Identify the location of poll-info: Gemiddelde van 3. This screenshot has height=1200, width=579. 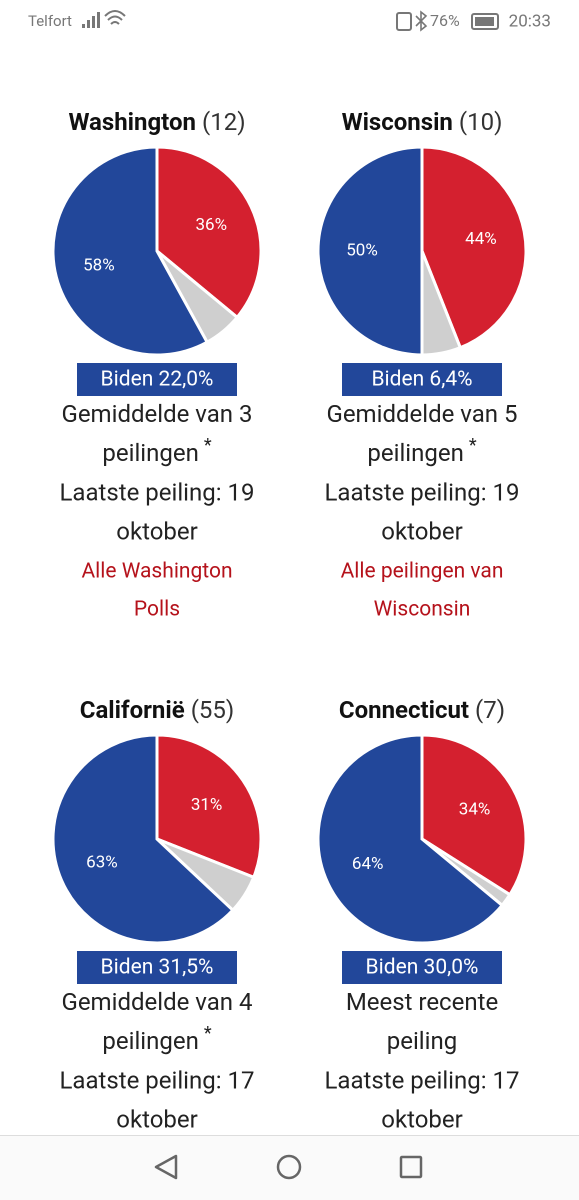
(156, 414).